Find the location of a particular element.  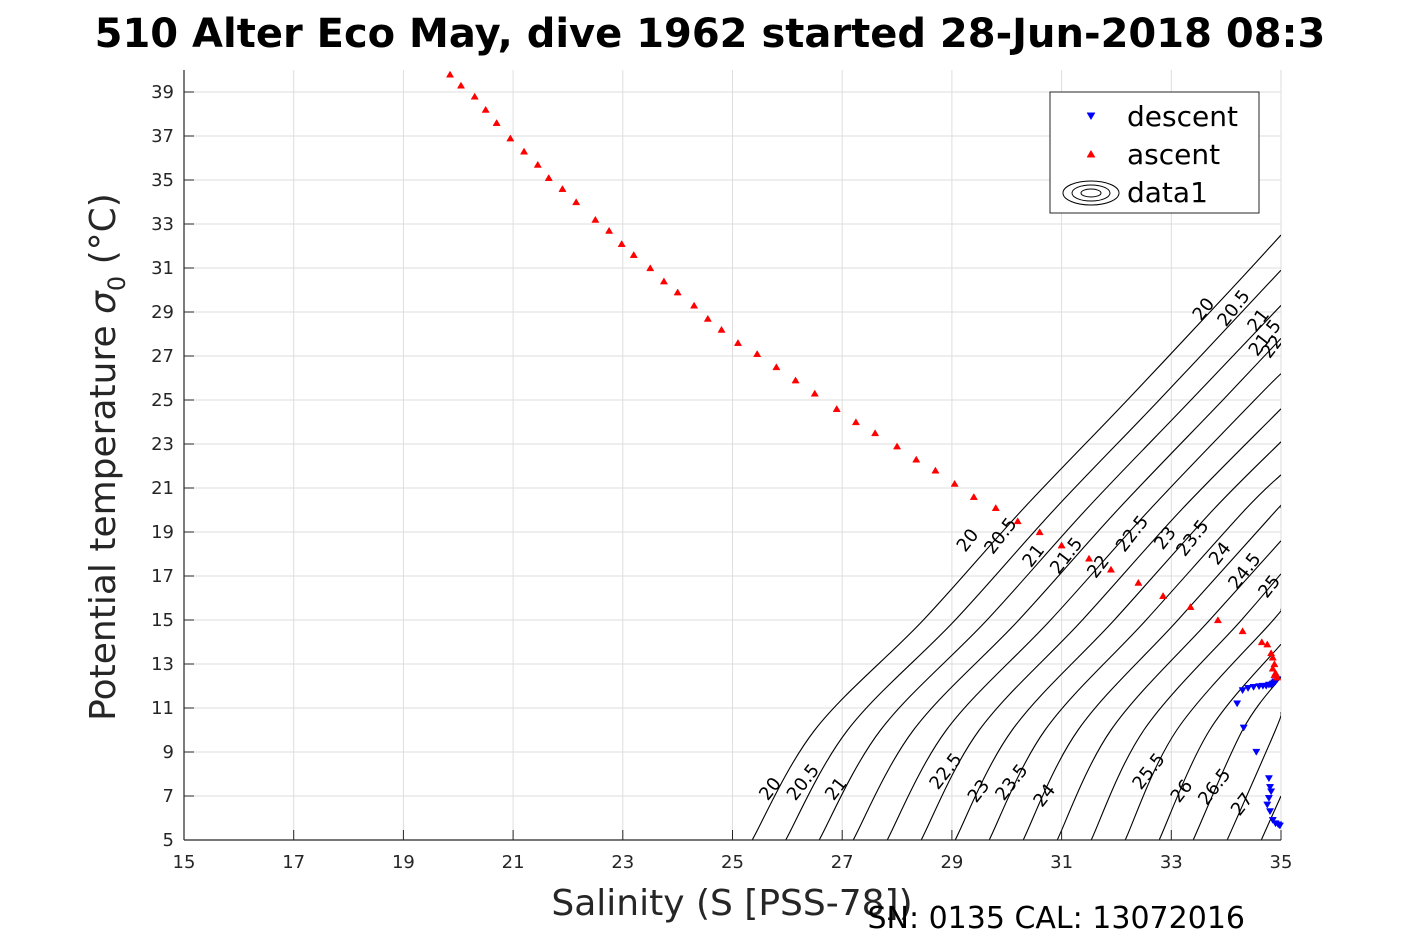

x-tick-label: 31 is located at coordinates (1061, 862).